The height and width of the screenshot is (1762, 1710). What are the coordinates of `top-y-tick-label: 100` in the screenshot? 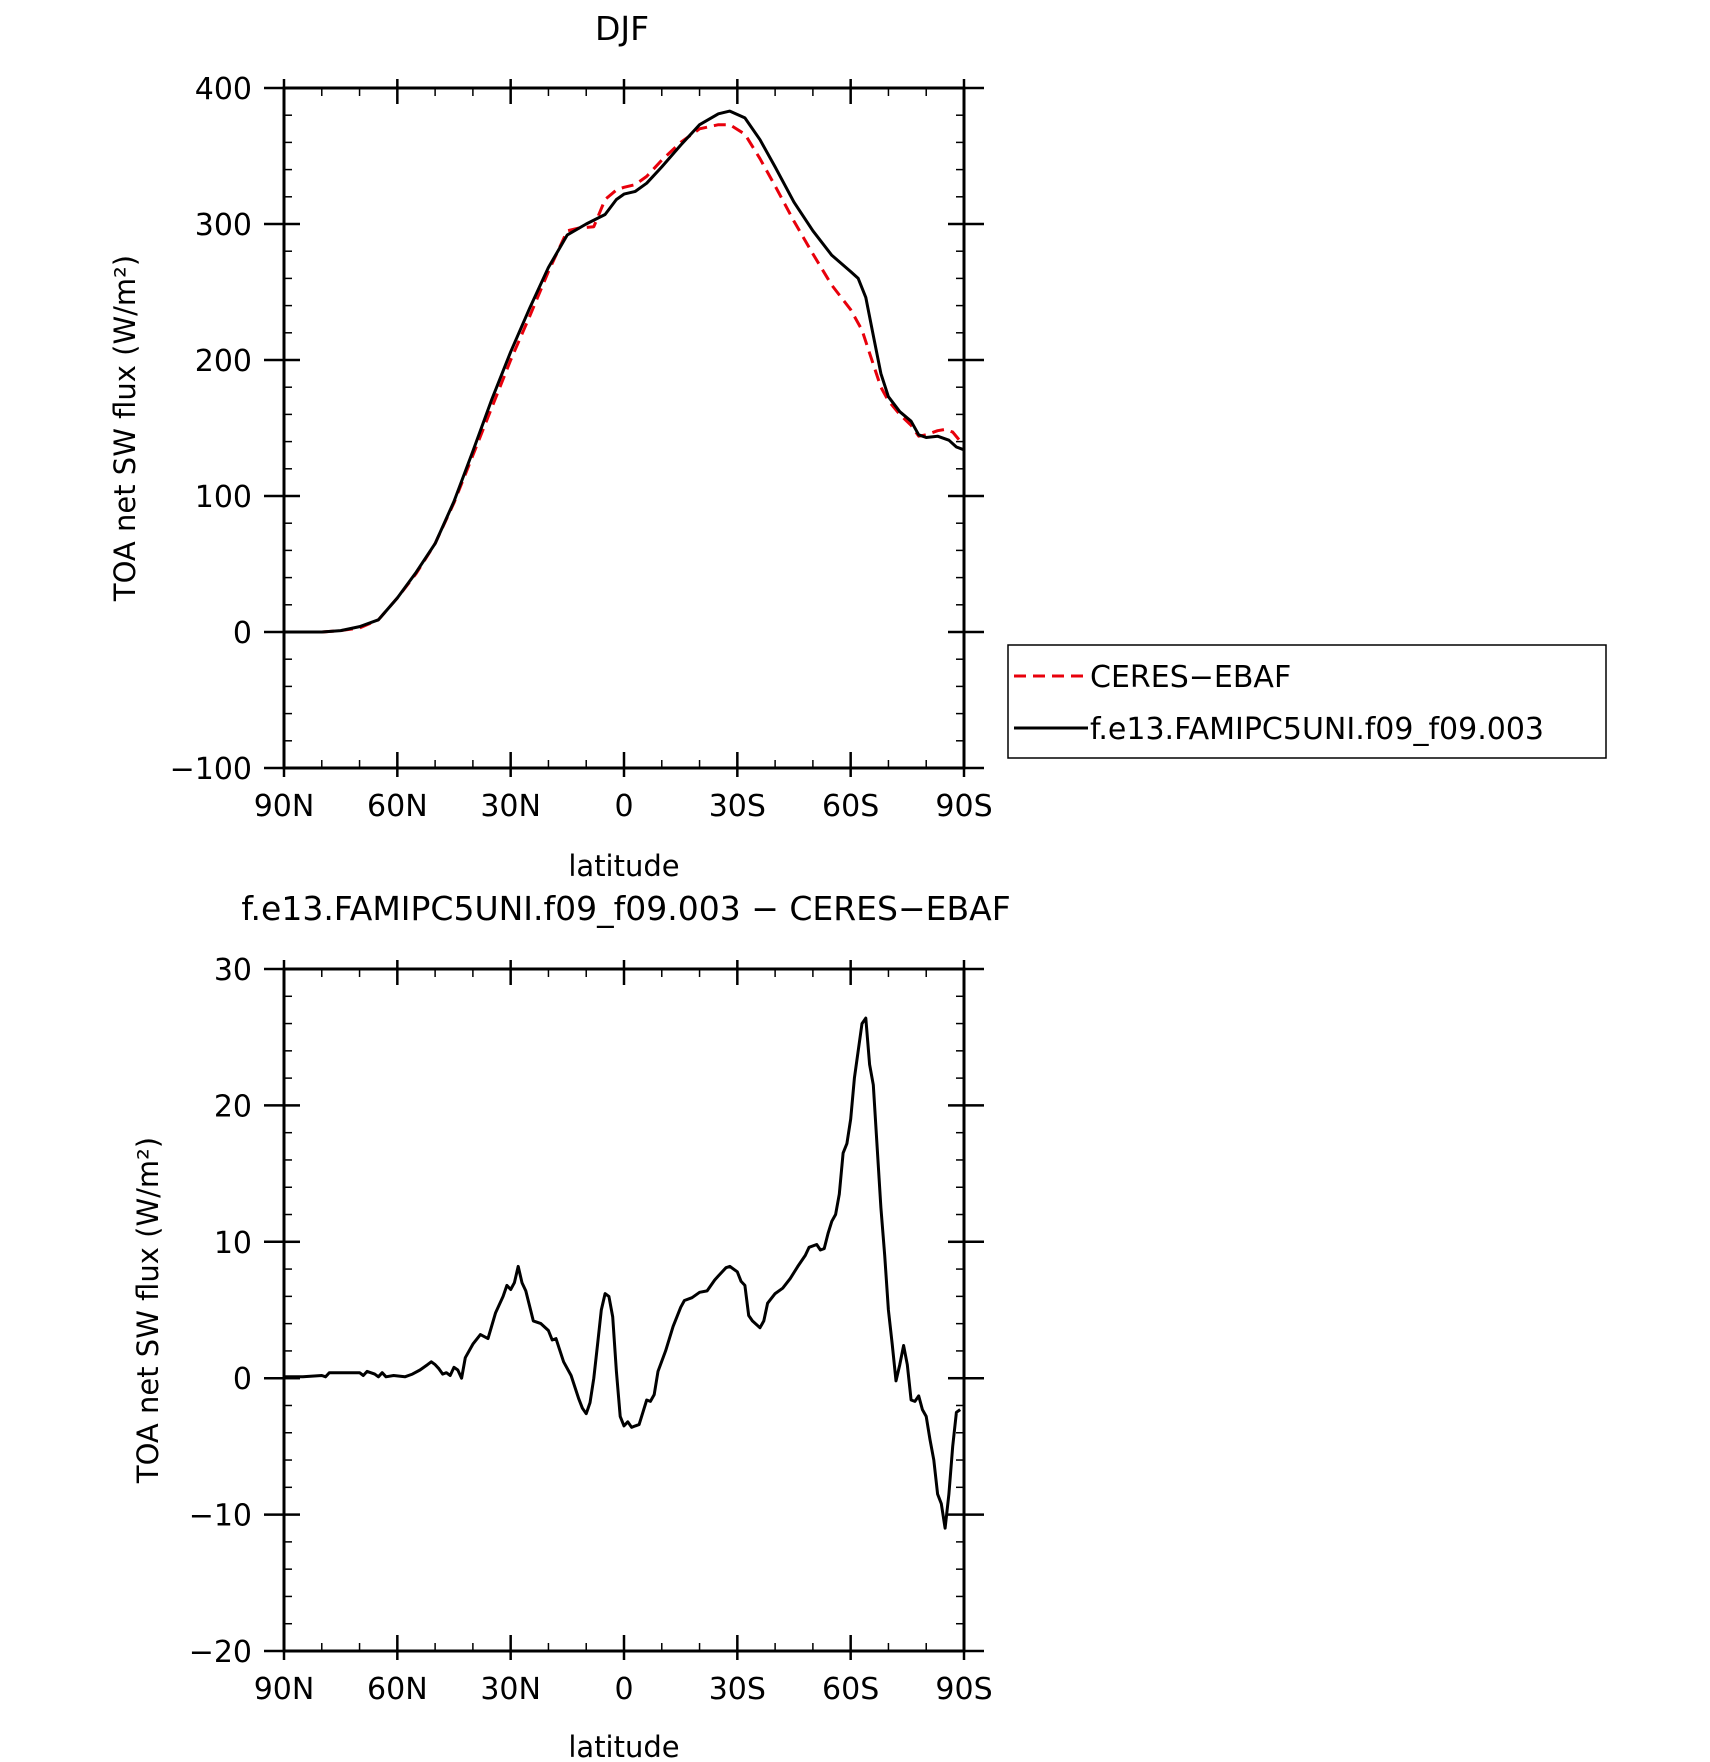 It's located at (223, 497).